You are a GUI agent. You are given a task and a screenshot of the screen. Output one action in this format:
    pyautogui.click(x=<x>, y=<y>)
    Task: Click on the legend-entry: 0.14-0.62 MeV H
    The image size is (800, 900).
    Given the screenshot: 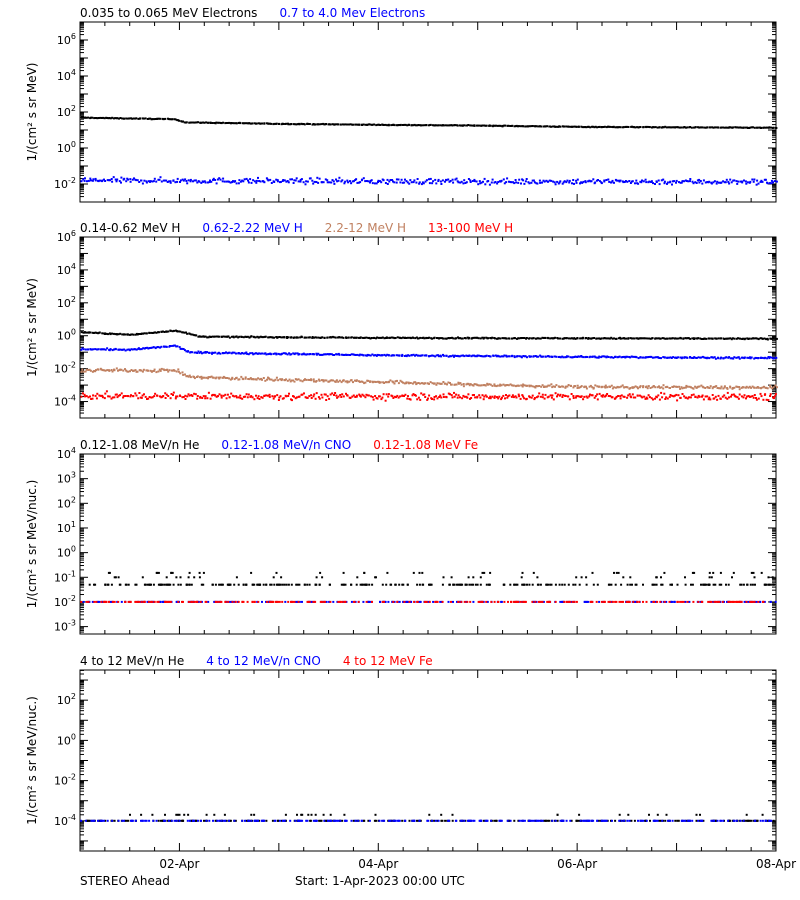 What is the action you would take?
    pyautogui.click(x=130, y=228)
    